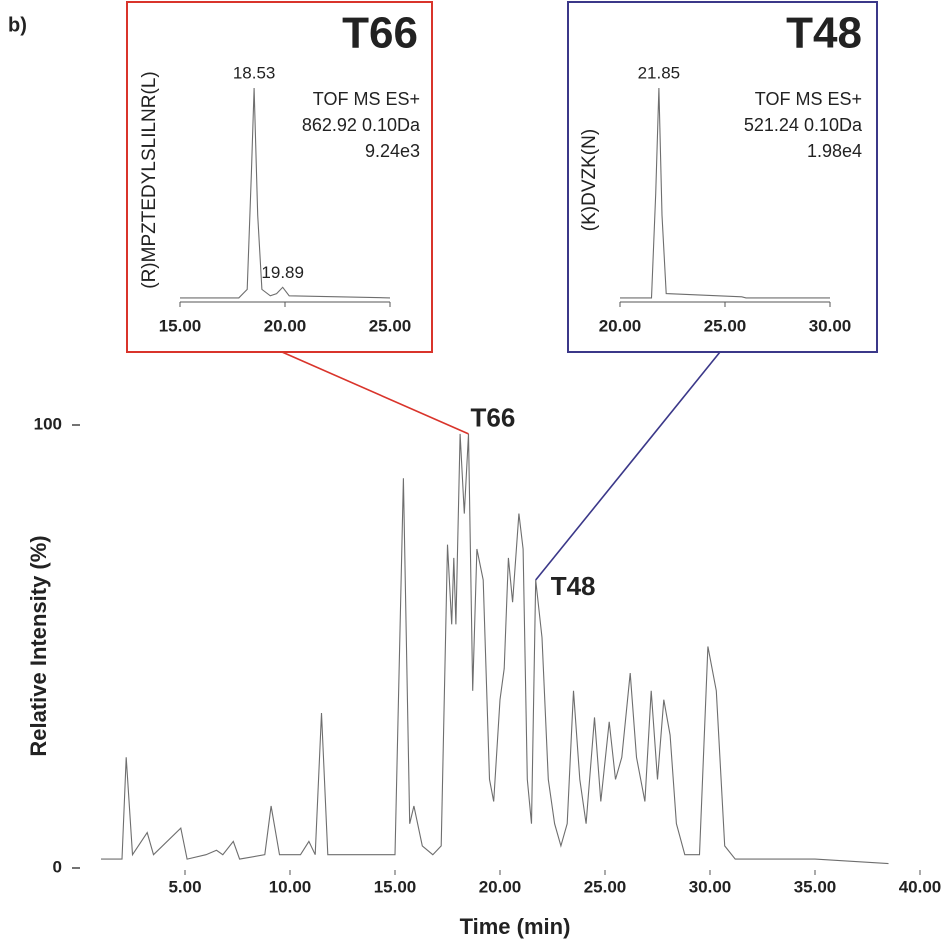 The width and height of the screenshot is (950, 950). What do you see at coordinates (803, 125) in the screenshot?
I see `inset-info: 521.24 0.10Da` at bounding box center [803, 125].